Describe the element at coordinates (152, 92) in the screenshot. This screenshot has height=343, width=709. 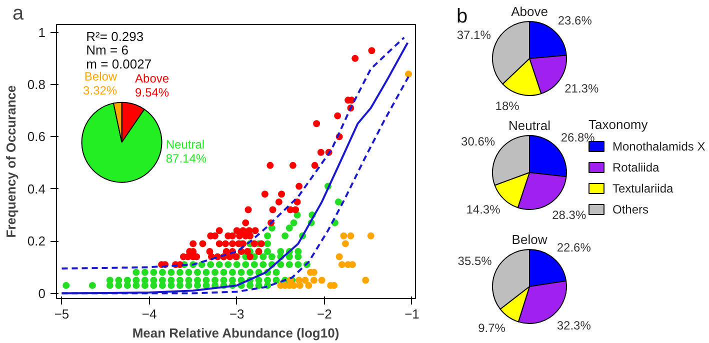
I see `data-label: 9.54%` at that location.